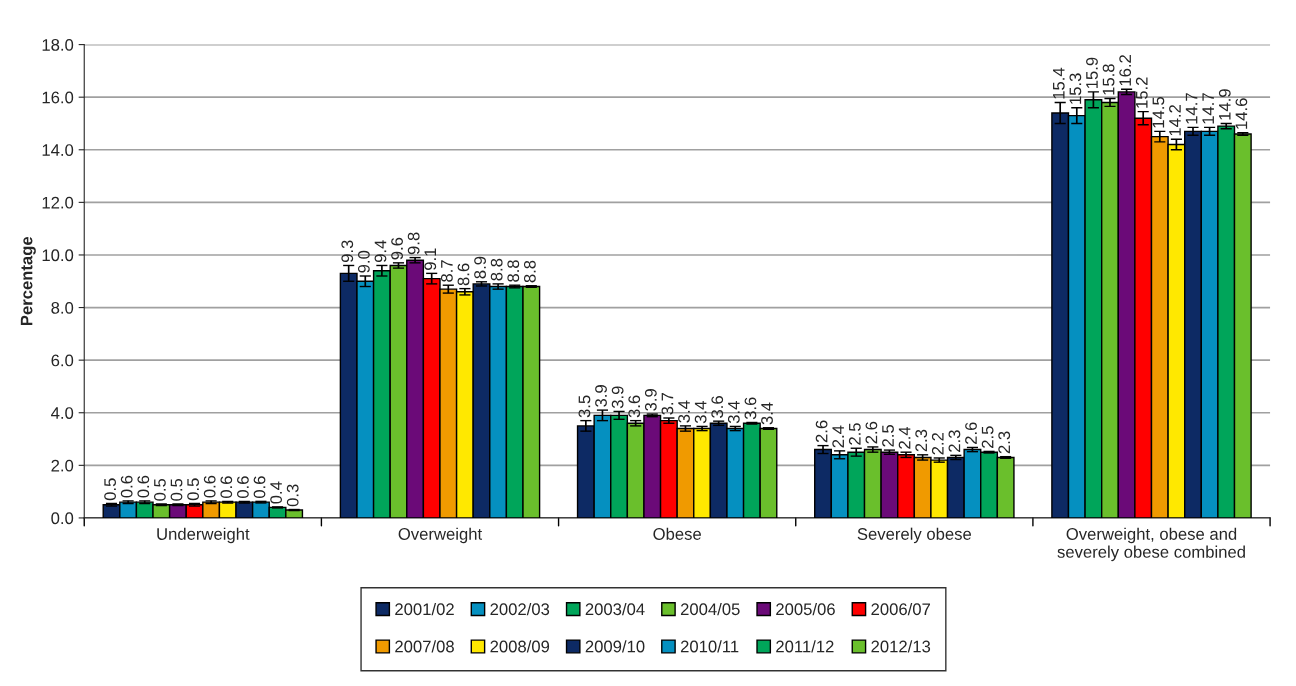  I want to click on data-label: 14.6, so click(1241, 113).